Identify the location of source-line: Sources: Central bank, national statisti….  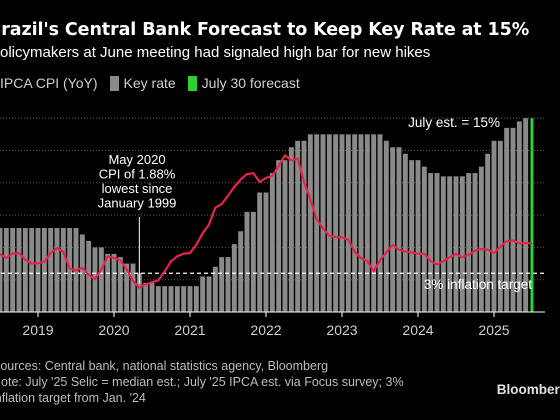
(164, 366).